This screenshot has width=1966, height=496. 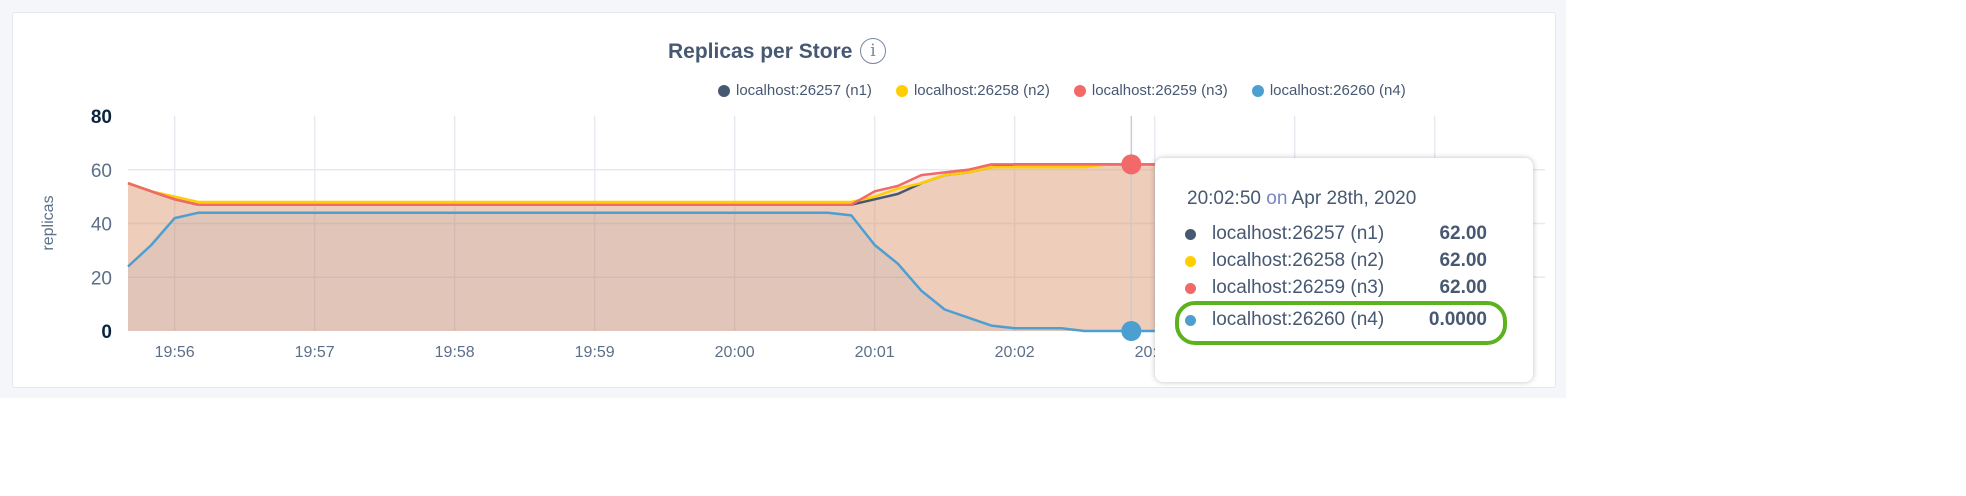 I want to click on tooltip-row-n3: localhost:26259 (n3) 62.00, so click(x=1345, y=288).